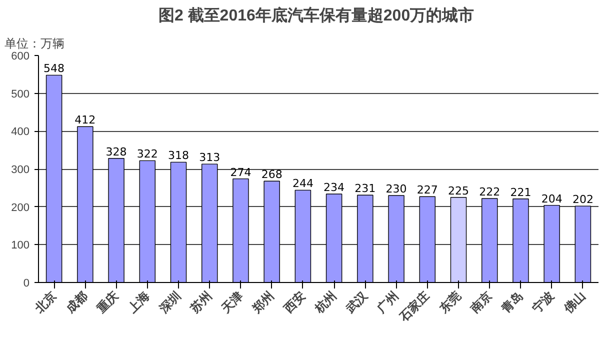 The height and width of the screenshot is (344, 604). Describe the element at coordinates (458, 191) in the screenshot. I see `data-label: 225` at that location.